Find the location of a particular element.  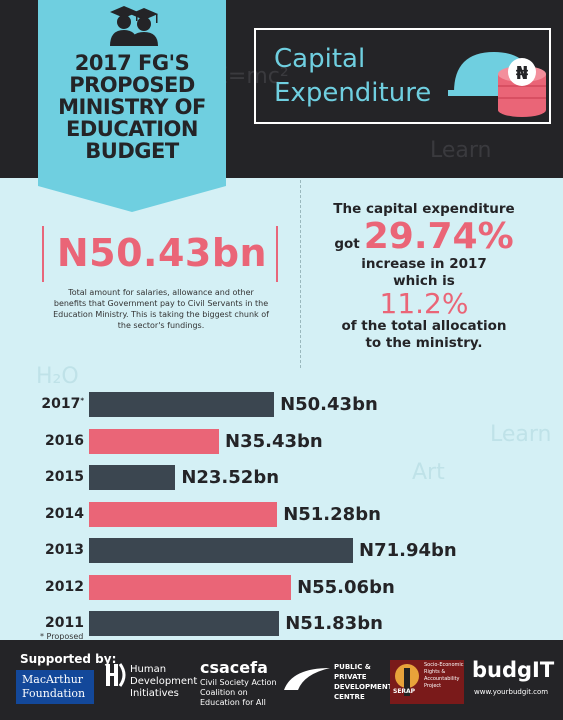

bg-scribble: E=mc² is located at coordinates (251, 76).